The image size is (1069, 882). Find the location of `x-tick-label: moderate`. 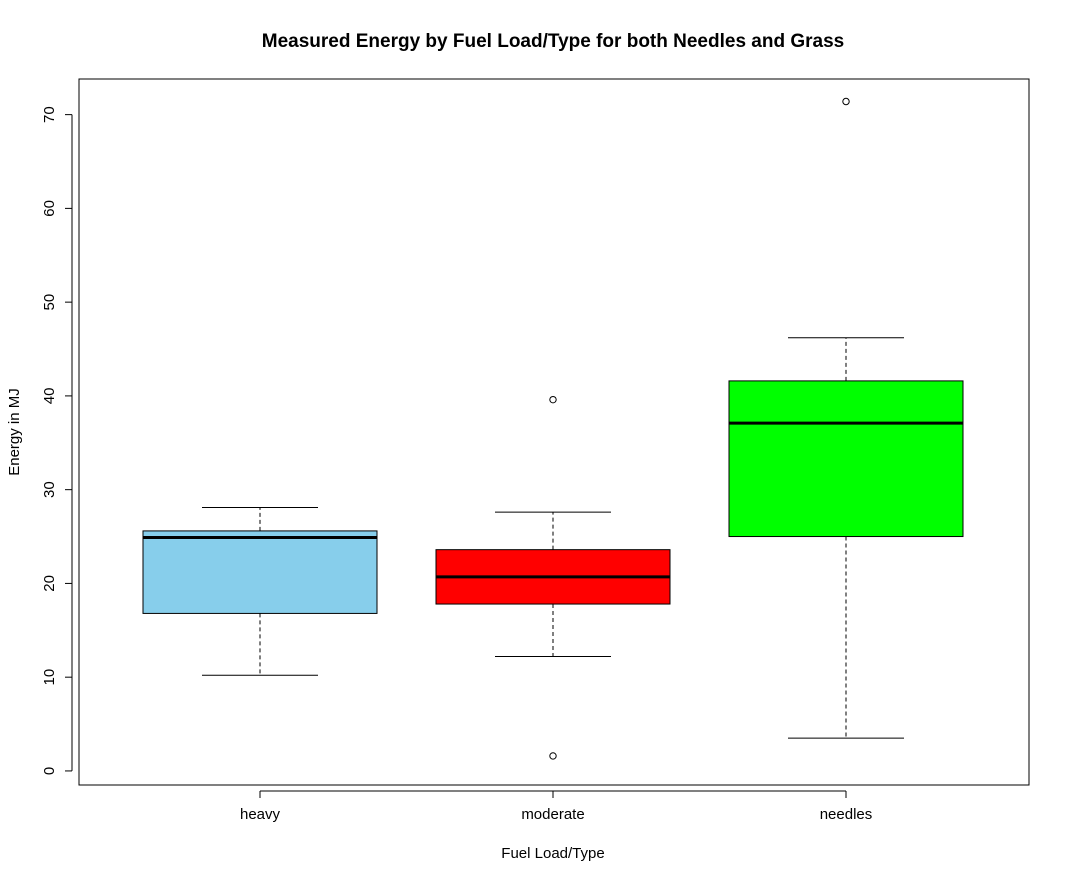

x-tick-label: moderate is located at coordinates (552, 814).